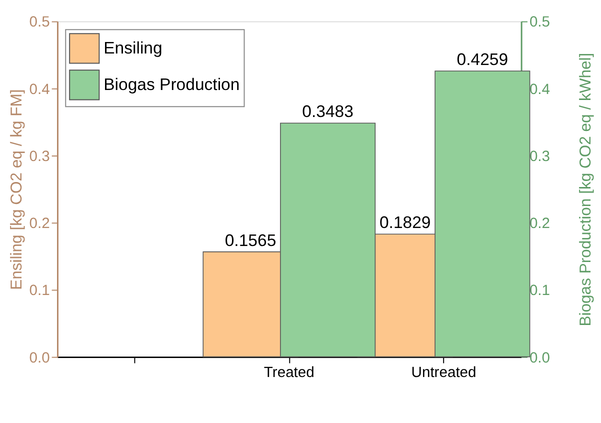 This screenshot has height=423, width=601. What do you see at coordinates (39, 90) in the screenshot?
I see `y-tick-label: 0.4` at bounding box center [39, 90].